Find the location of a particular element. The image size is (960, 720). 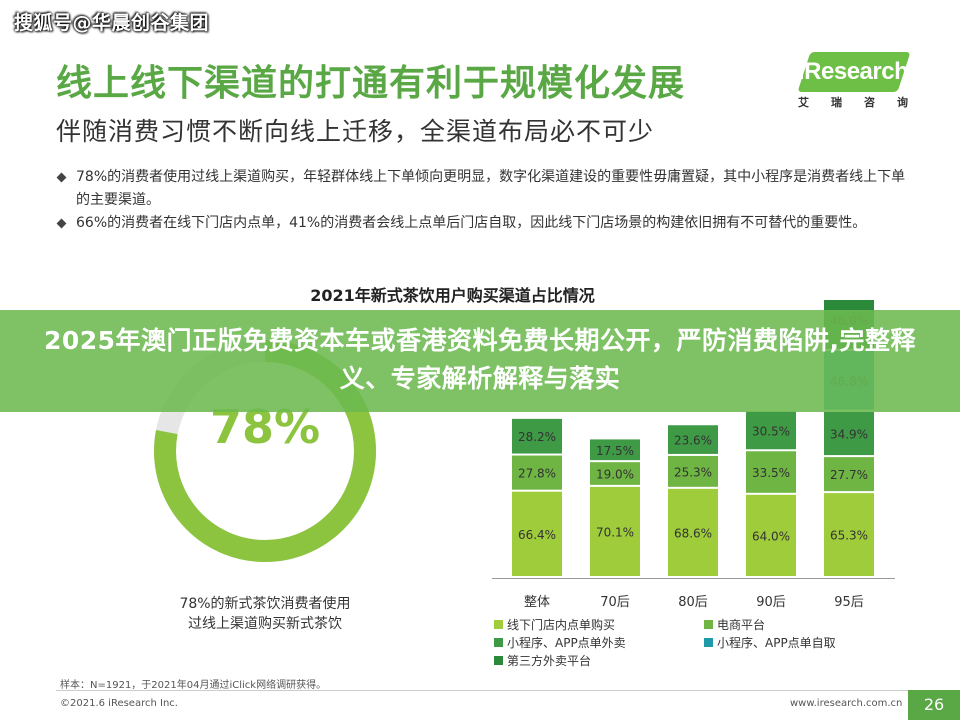

bar-data-label: 28.2% is located at coordinates (537, 437).